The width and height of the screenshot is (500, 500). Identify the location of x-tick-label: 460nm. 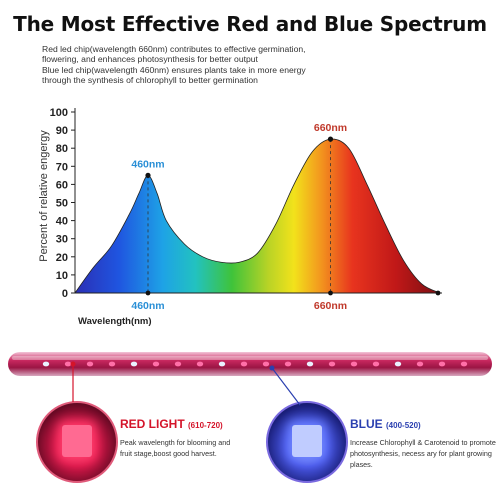
(147, 306).